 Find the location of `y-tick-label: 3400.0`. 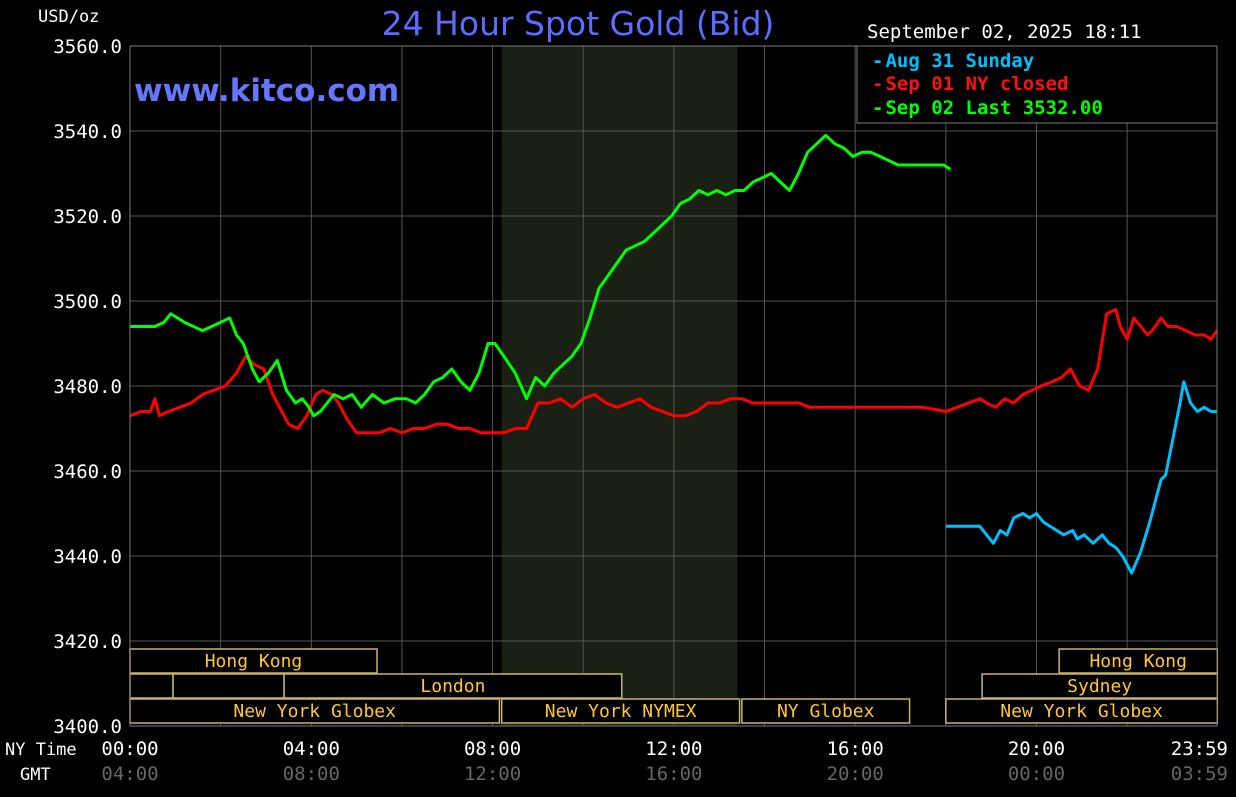

y-tick-label: 3400.0 is located at coordinates (87, 727).